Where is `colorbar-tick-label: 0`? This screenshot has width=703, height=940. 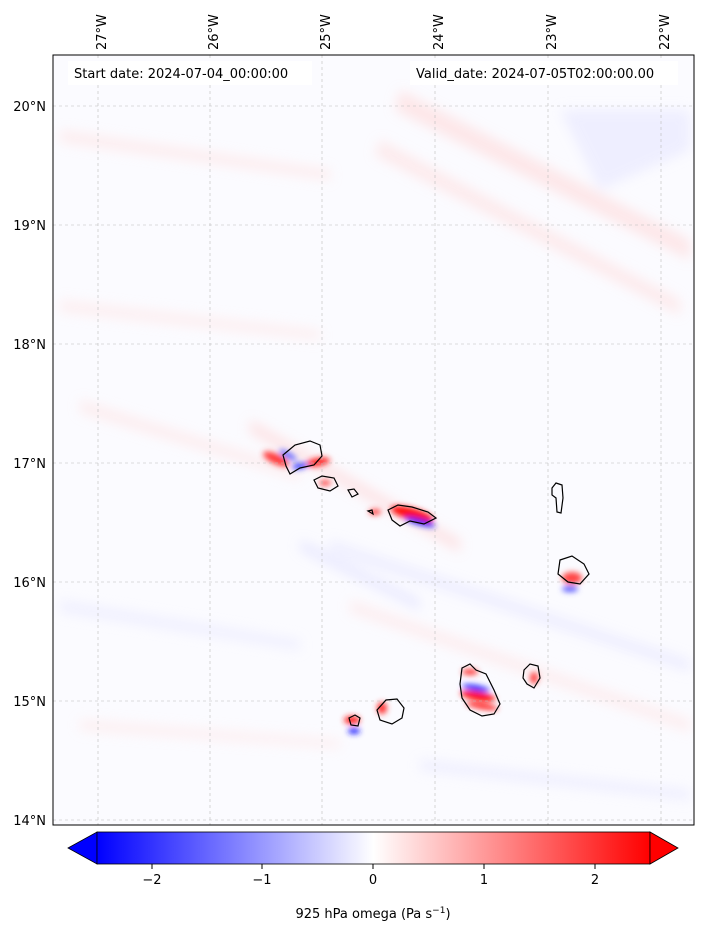
colorbar-tick-label: 0 is located at coordinates (373, 880).